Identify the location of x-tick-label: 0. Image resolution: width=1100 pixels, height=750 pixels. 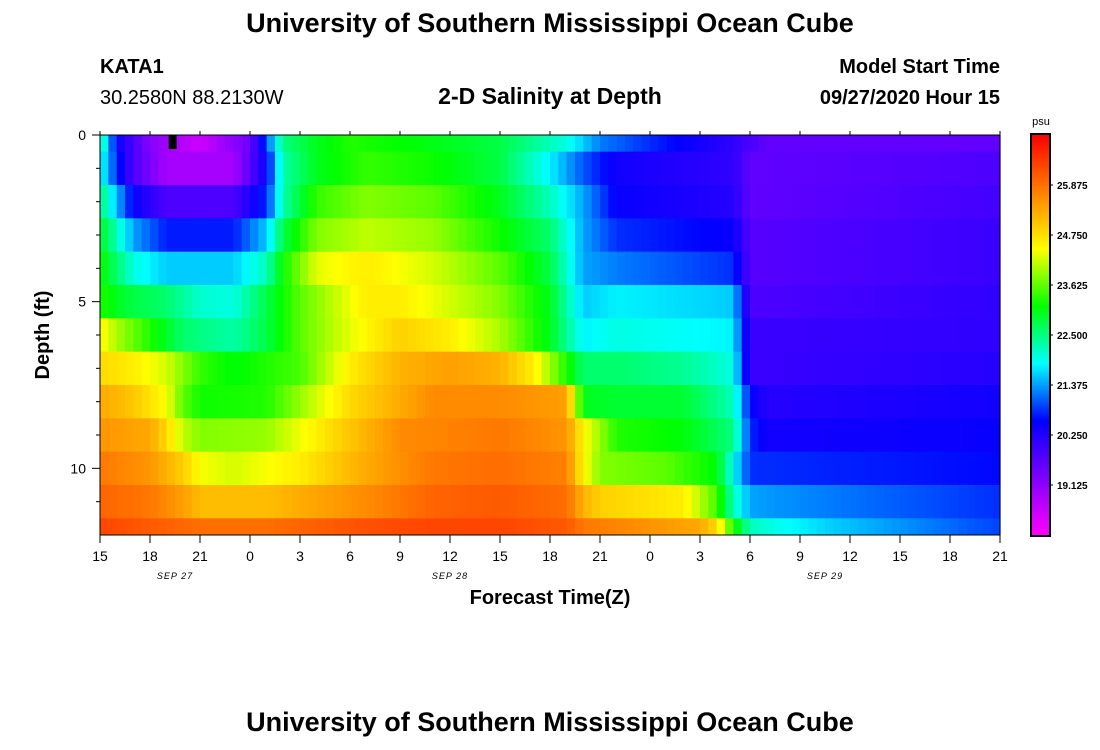
(650, 556).